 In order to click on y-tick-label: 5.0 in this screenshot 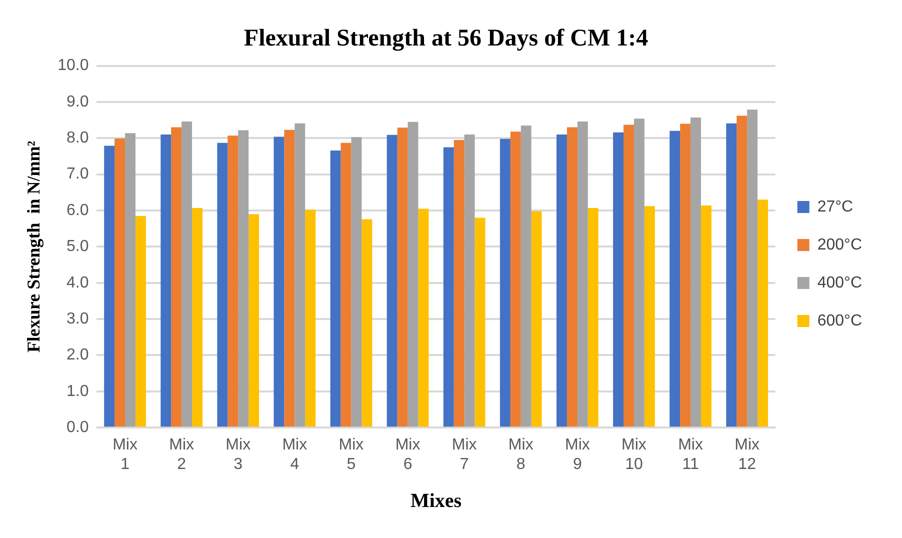, I will do `click(77, 247)`.